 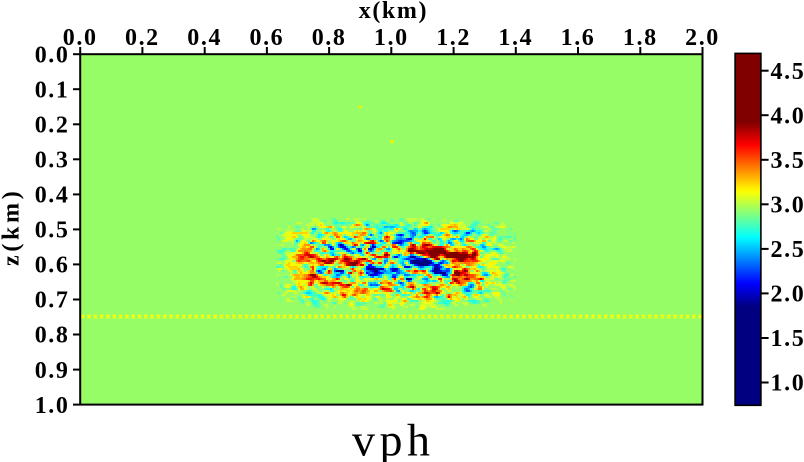 I want to click on svg-text: 0.3, so click(x=52, y=161).